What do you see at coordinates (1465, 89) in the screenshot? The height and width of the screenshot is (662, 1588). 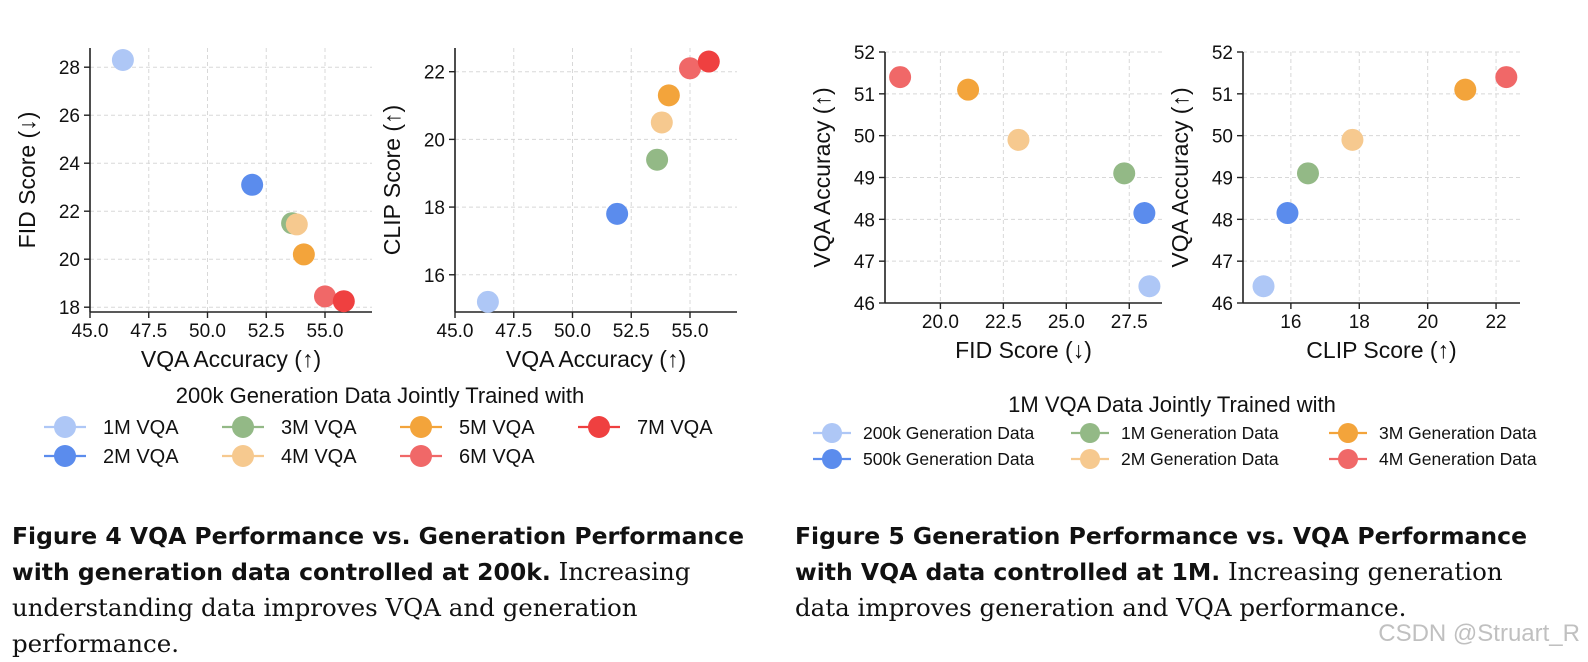 I see `point-3m-generation-data` at bounding box center [1465, 89].